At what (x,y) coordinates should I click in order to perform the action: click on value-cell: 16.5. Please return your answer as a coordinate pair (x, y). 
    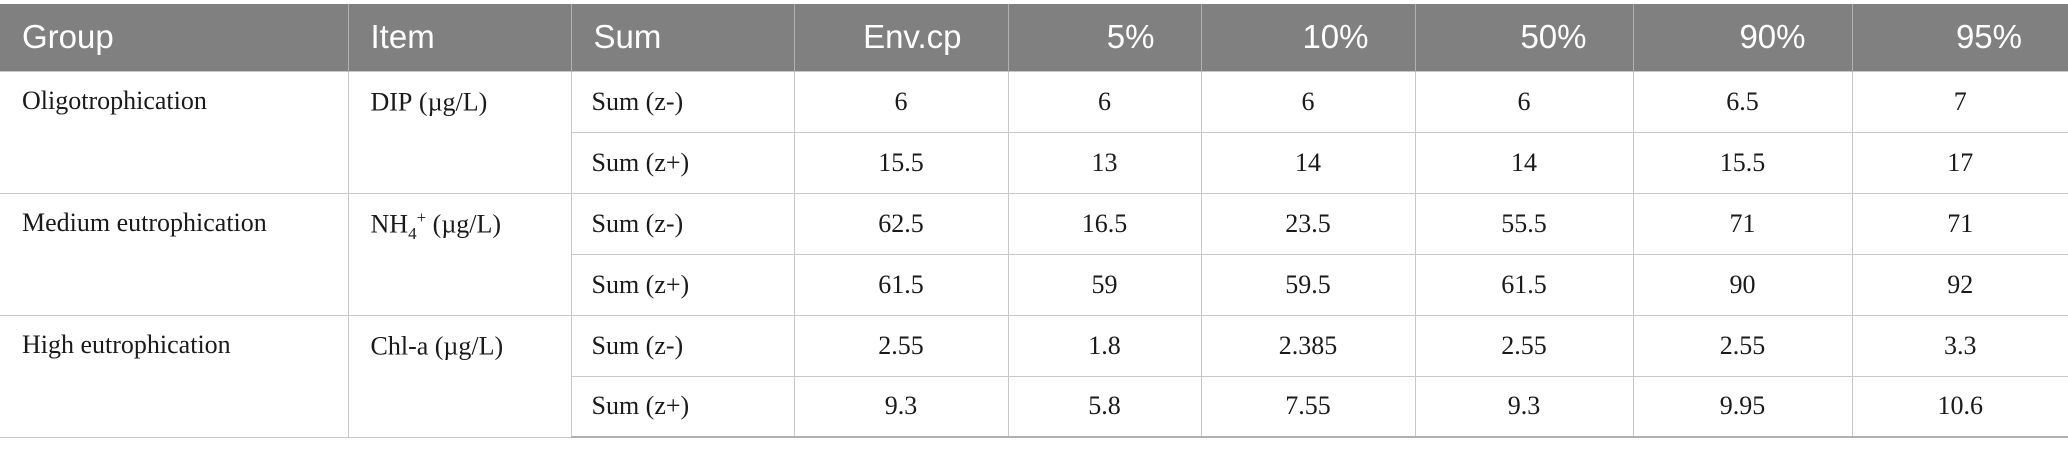
    Looking at the image, I should click on (1104, 223).